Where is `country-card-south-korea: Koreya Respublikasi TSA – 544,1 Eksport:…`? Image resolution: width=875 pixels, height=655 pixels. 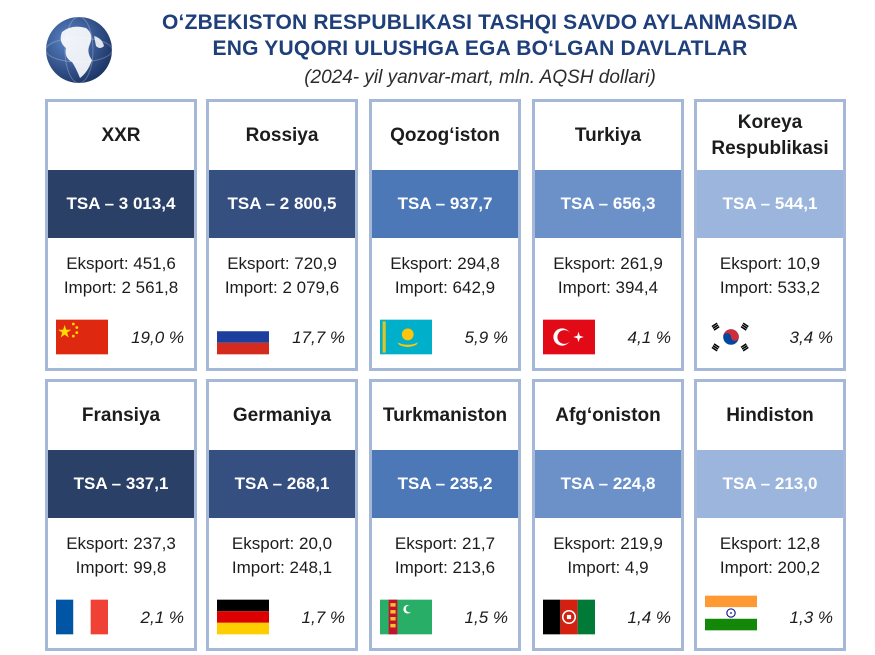
country-card-south-korea: Koreya Respublikasi TSA – 544,1 Eksport:… is located at coordinates (770, 235).